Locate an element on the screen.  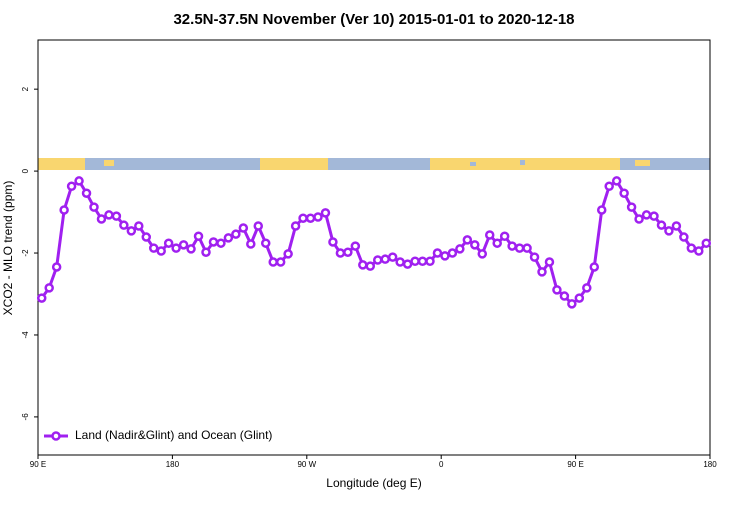
x-tick-label: 90 W is located at coordinates (306, 464).